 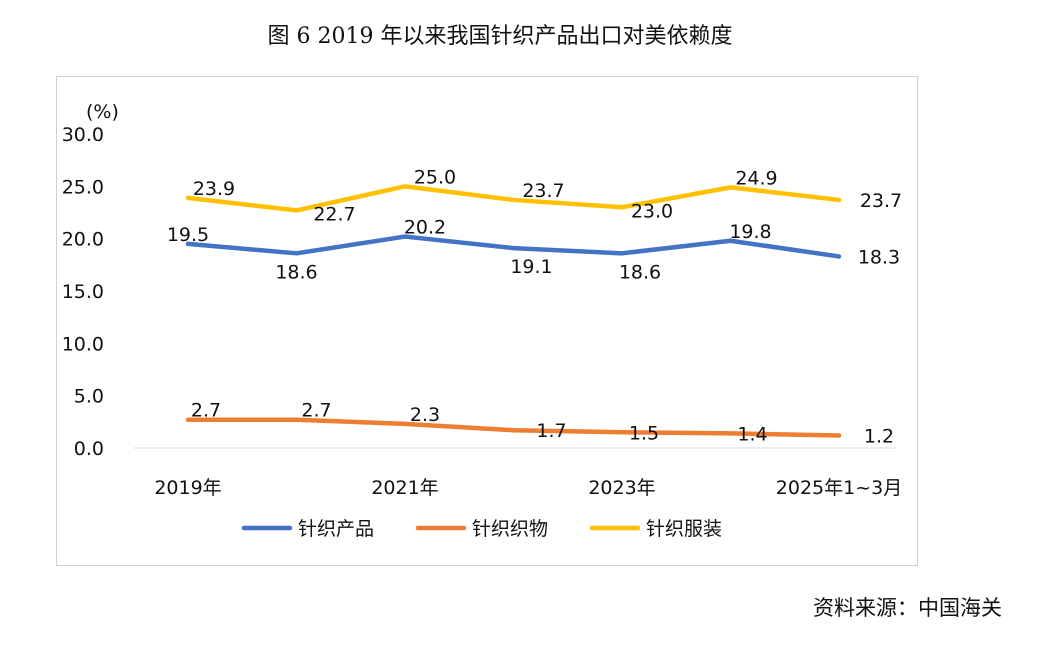 I want to click on y-tick-label: 20.0, so click(x=83, y=240).